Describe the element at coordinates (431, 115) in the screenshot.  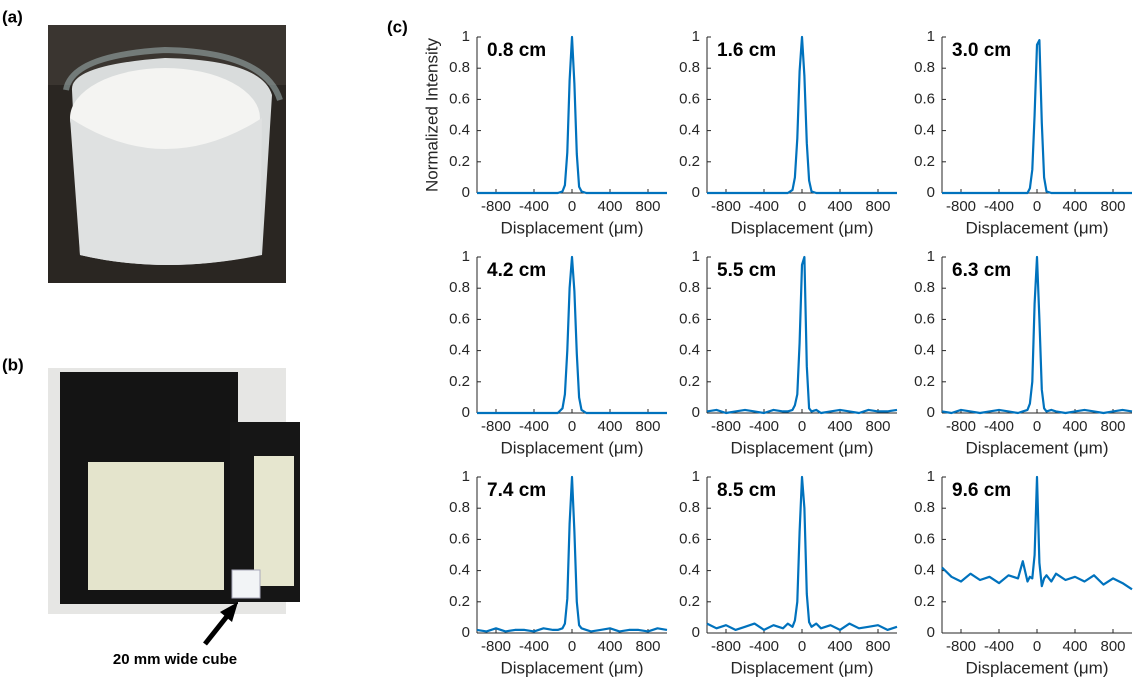
I see `y-axis-label: Normalized Intensity` at that location.